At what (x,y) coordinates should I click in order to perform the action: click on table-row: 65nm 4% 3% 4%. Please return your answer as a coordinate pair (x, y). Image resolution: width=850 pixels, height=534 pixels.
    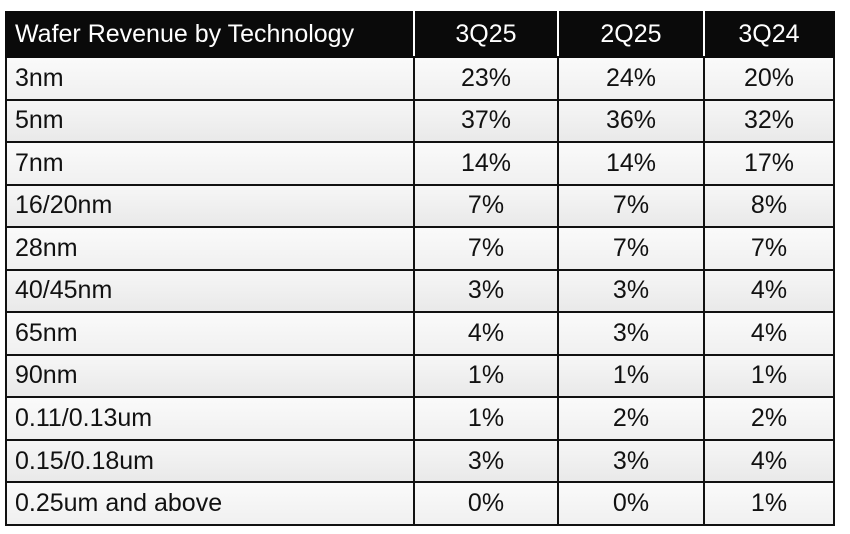
    Looking at the image, I should click on (420, 333).